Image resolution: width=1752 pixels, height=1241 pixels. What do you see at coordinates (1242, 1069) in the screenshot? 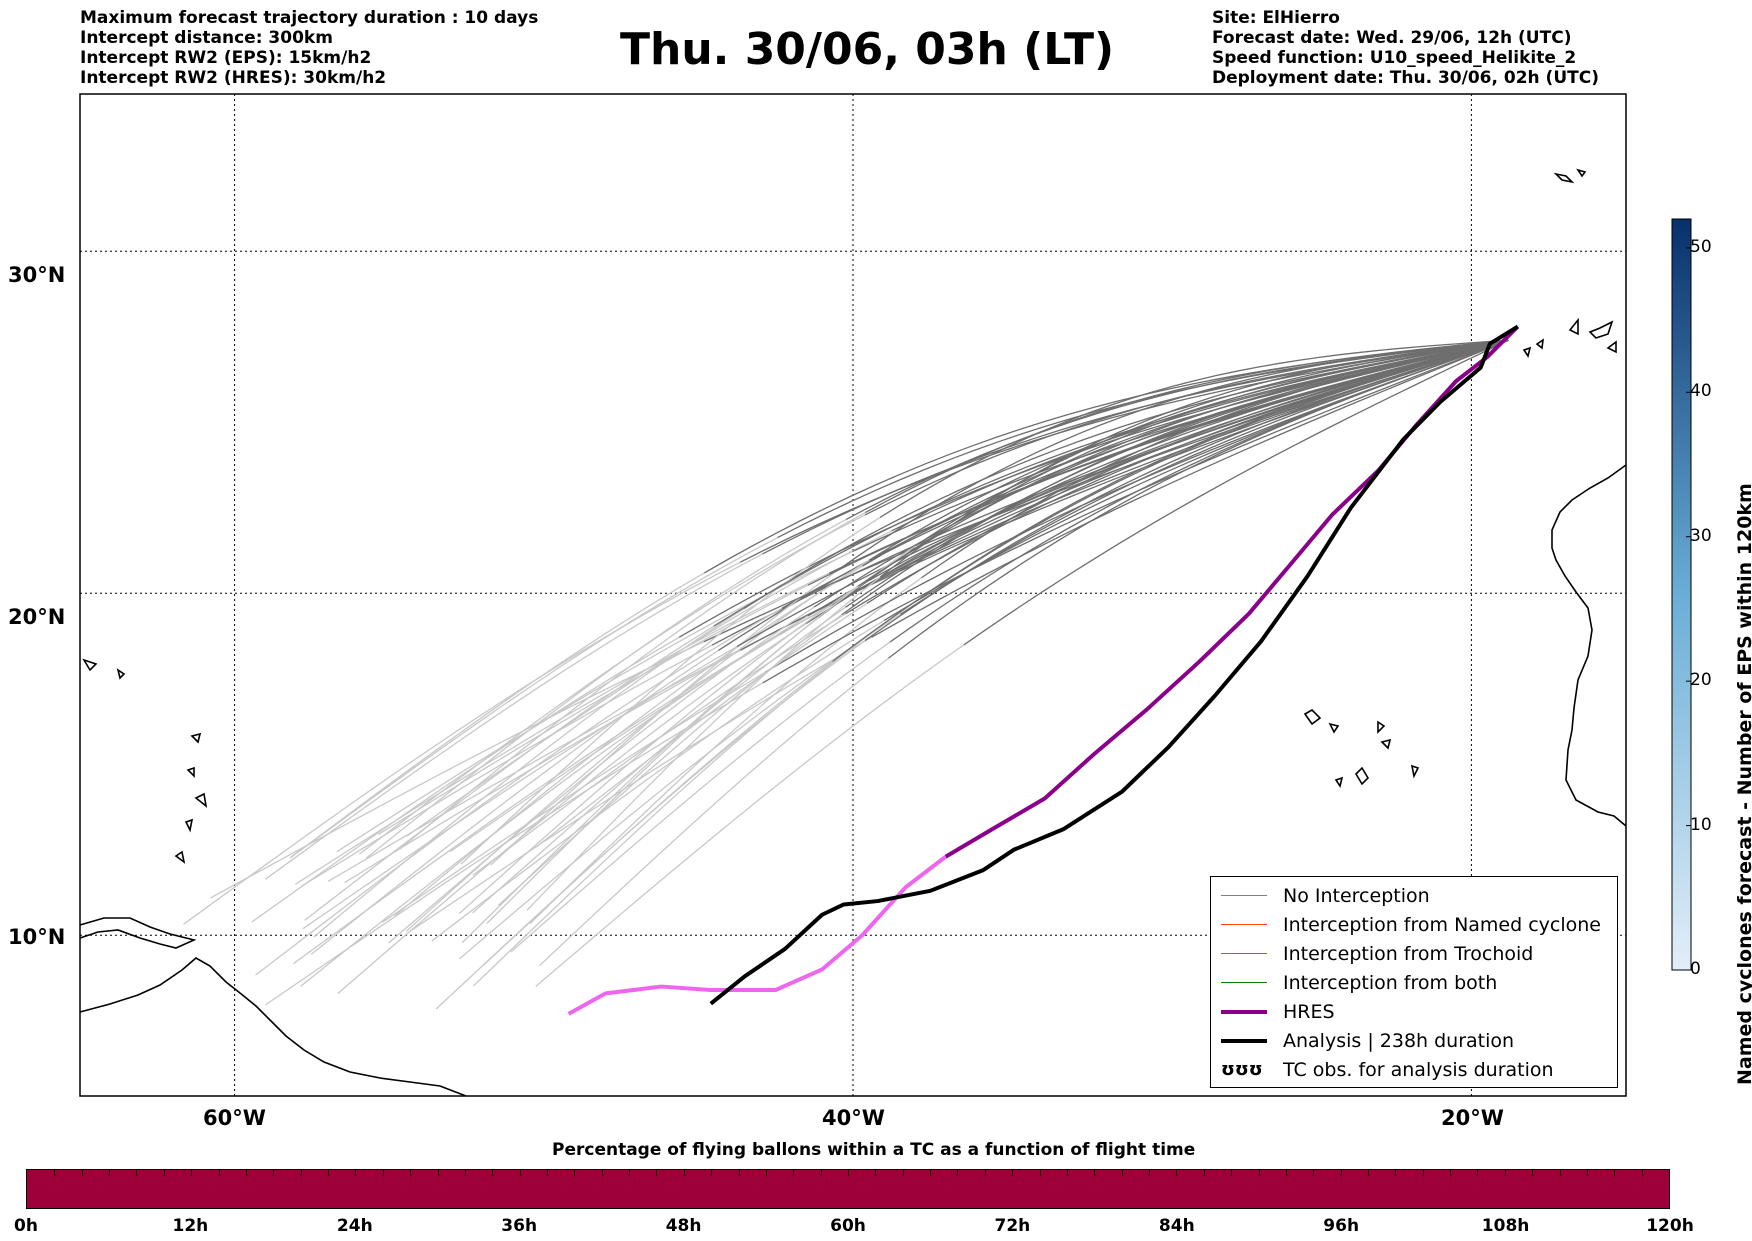
I see `tc-obs-symbol: ʊʊʊ` at bounding box center [1242, 1069].